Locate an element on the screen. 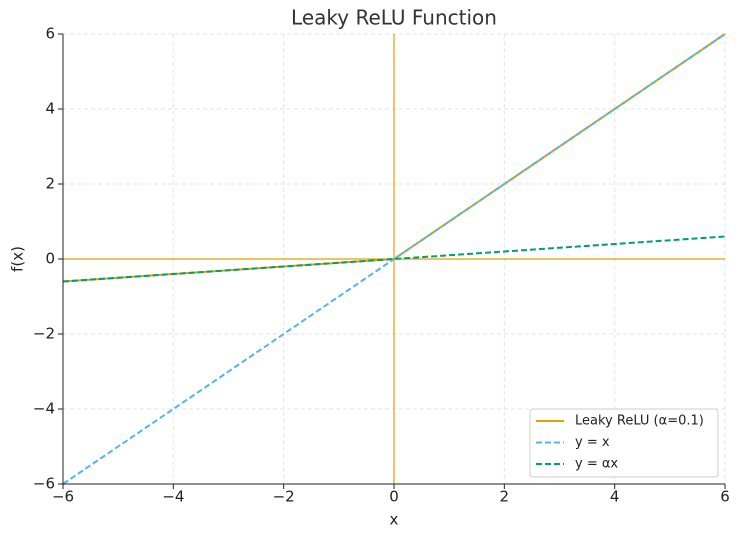 The width and height of the screenshot is (740, 540). x-axis-label: x is located at coordinates (394, 520).